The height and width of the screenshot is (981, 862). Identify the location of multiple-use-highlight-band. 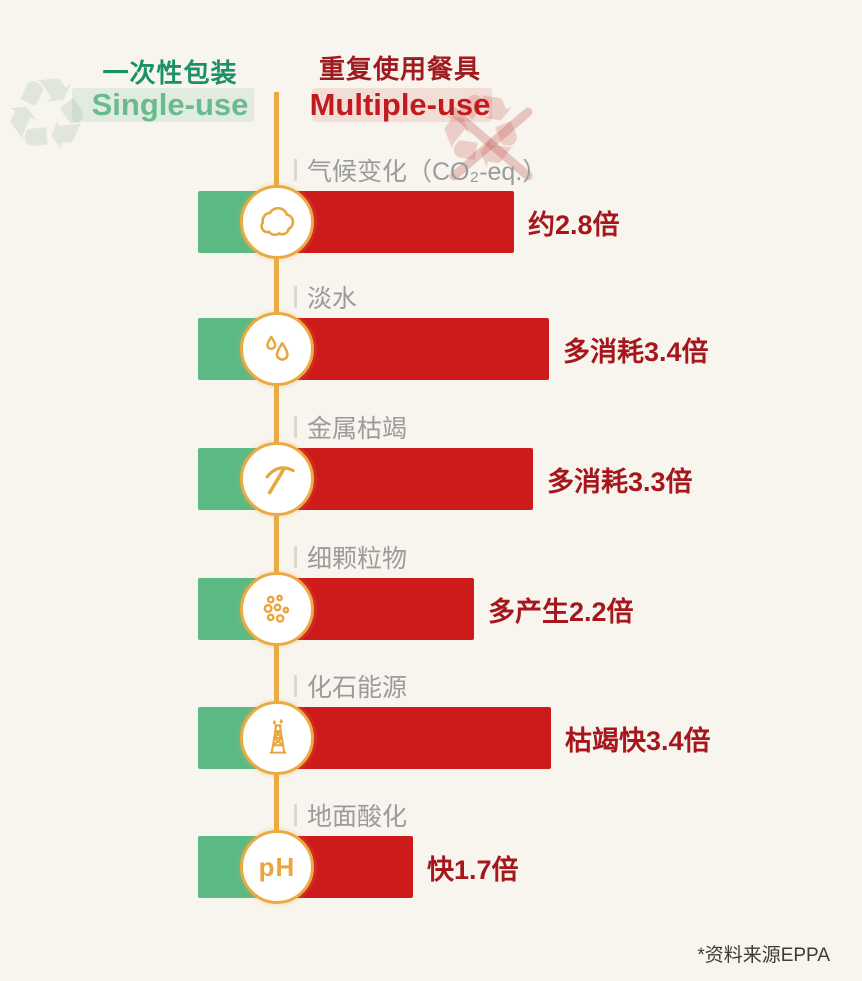
(402, 105).